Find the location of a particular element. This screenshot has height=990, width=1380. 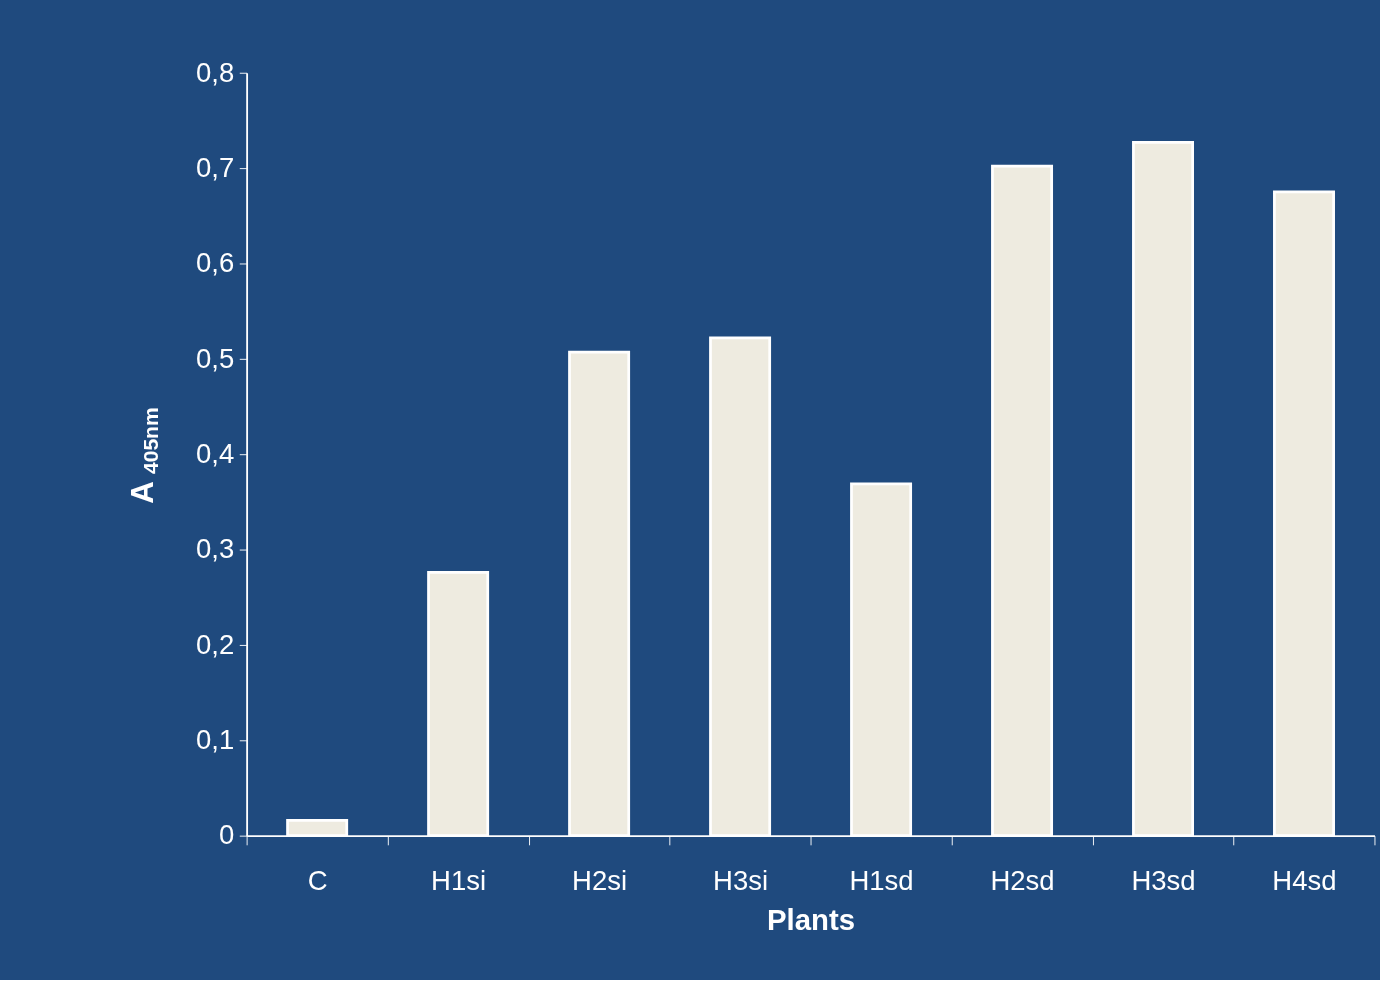

y-axis-title: A405nm is located at coordinates (143, 455).